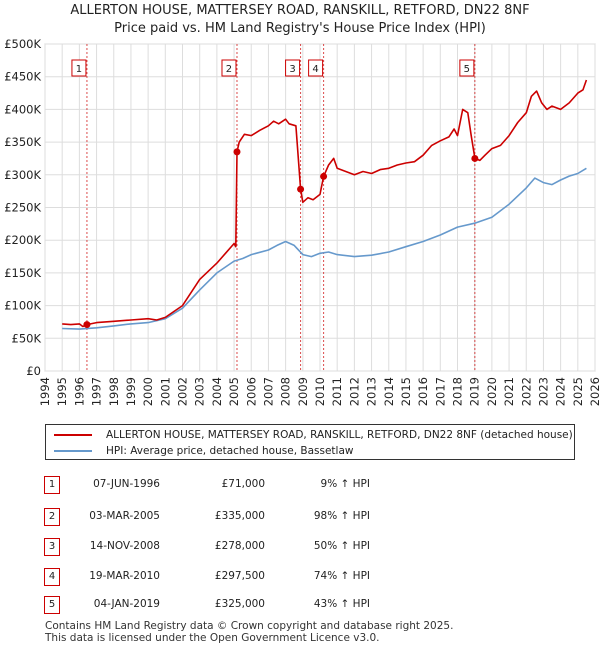 The image size is (600, 650). What do you see at coordinates (341, 604) in the screenshot?
I see `sale-hpi-change: 43% ↑ HPI` at bounding box center [341, 604].